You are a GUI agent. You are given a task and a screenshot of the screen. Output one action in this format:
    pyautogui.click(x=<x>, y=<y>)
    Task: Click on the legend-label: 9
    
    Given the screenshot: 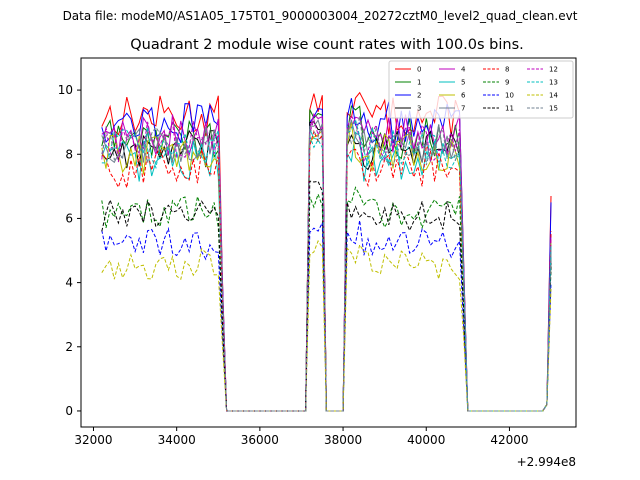 What is the action you would take?
    pyautogui.click(x=507, y=83)
    